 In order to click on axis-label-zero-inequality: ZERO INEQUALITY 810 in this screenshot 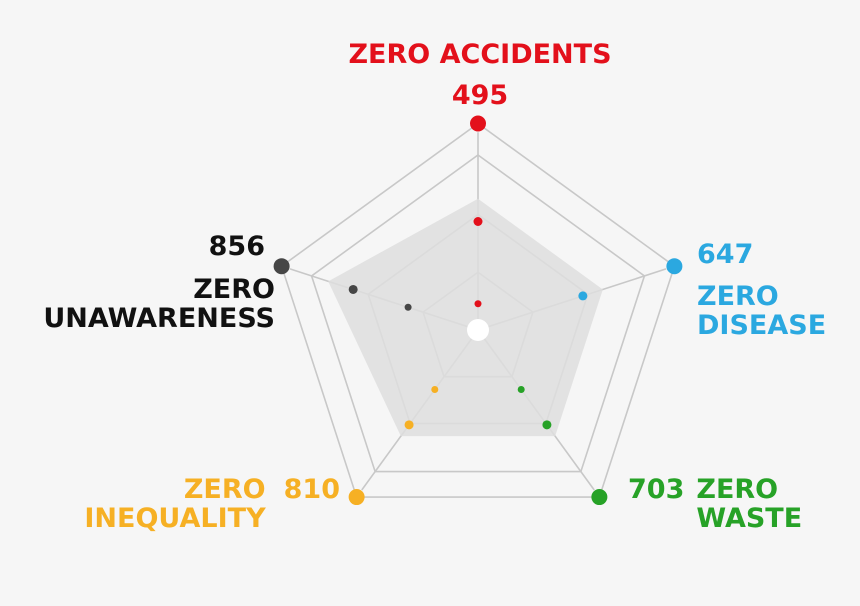, I will do `click(200, 504)`.